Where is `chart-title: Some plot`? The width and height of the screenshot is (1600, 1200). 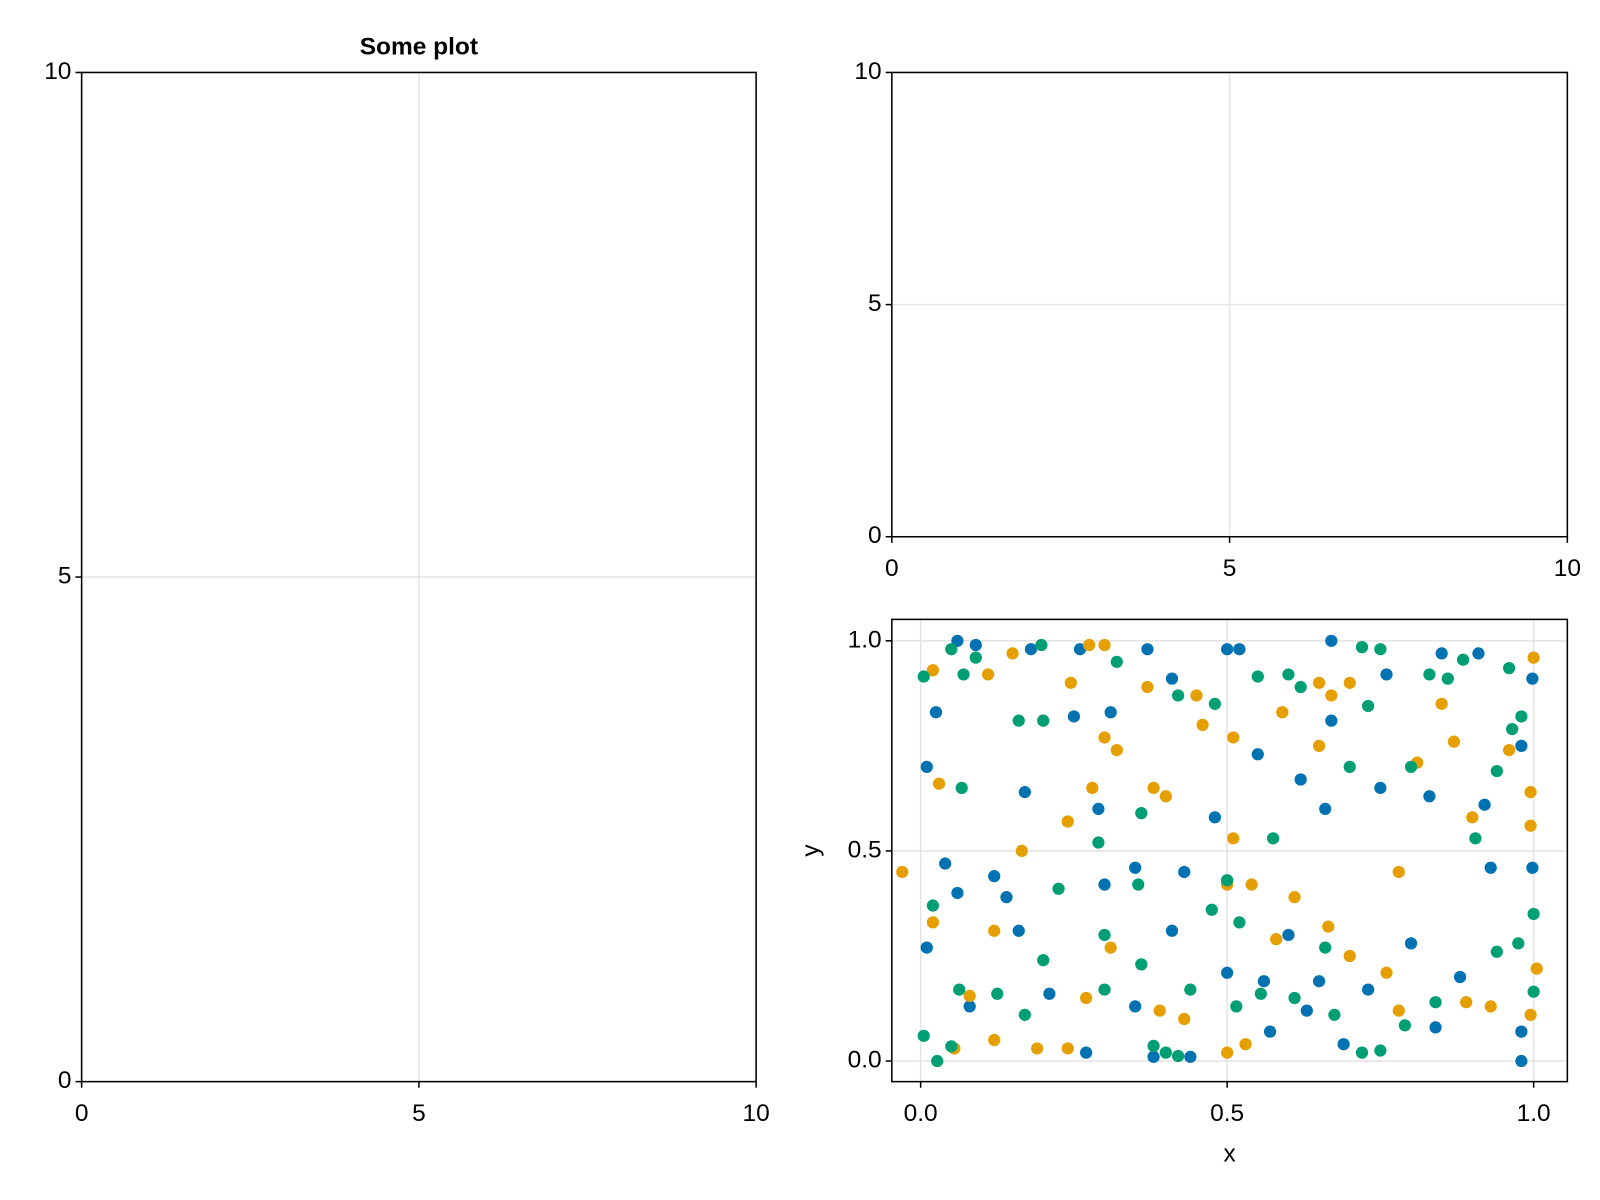
chart-title: Some plot is located at coordinates (419, 46).